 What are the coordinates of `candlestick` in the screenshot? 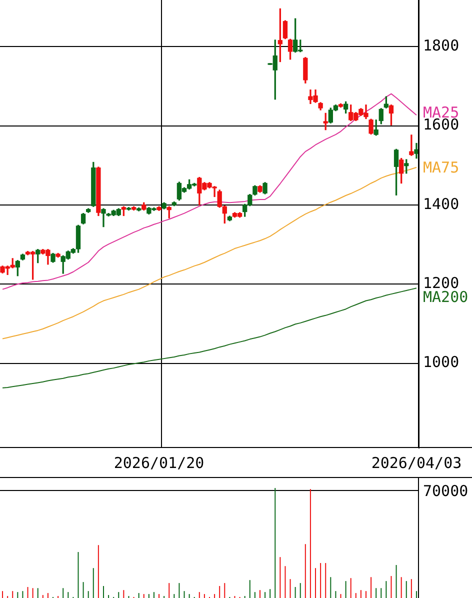 It's located at (411, 145).